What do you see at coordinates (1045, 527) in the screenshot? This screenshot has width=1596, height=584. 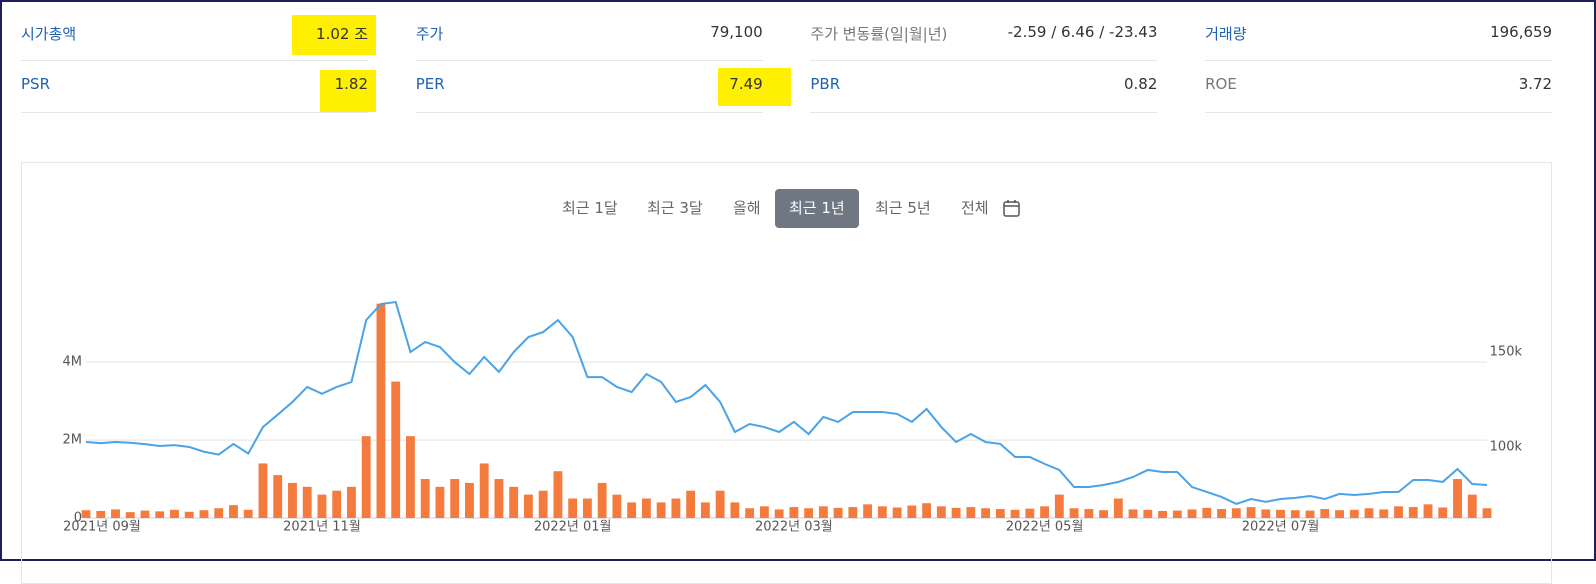 I see `x-tick-label: 2022년 05월` at bounding box center [1045, 527].